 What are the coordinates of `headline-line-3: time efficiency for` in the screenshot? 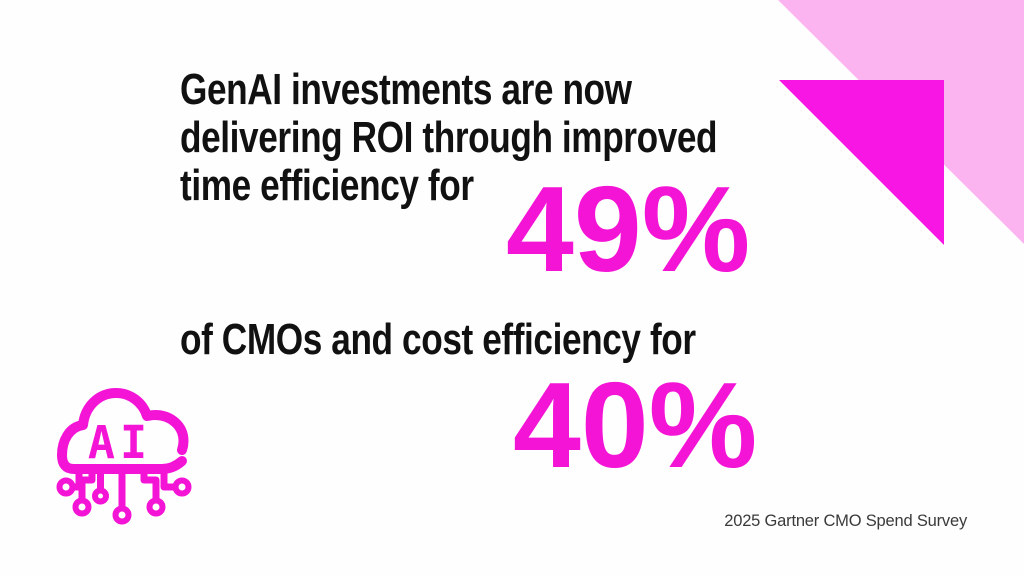 It's located at (327, 185).